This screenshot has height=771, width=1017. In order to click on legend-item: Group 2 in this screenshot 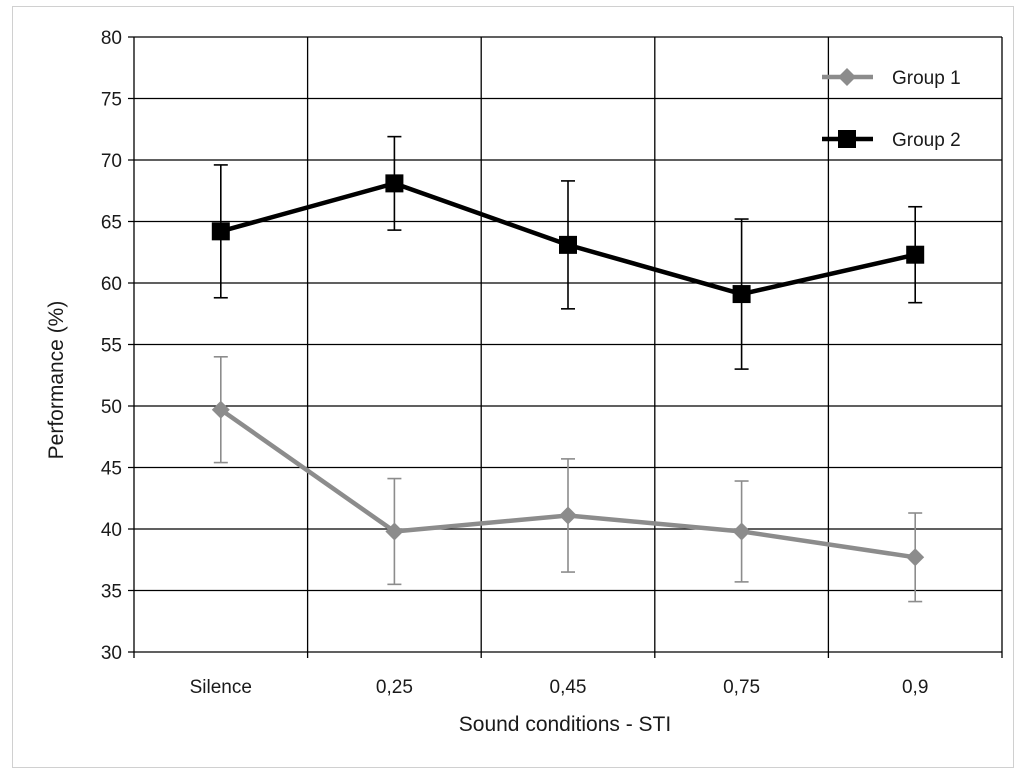, I will do `click(891, 140)`.